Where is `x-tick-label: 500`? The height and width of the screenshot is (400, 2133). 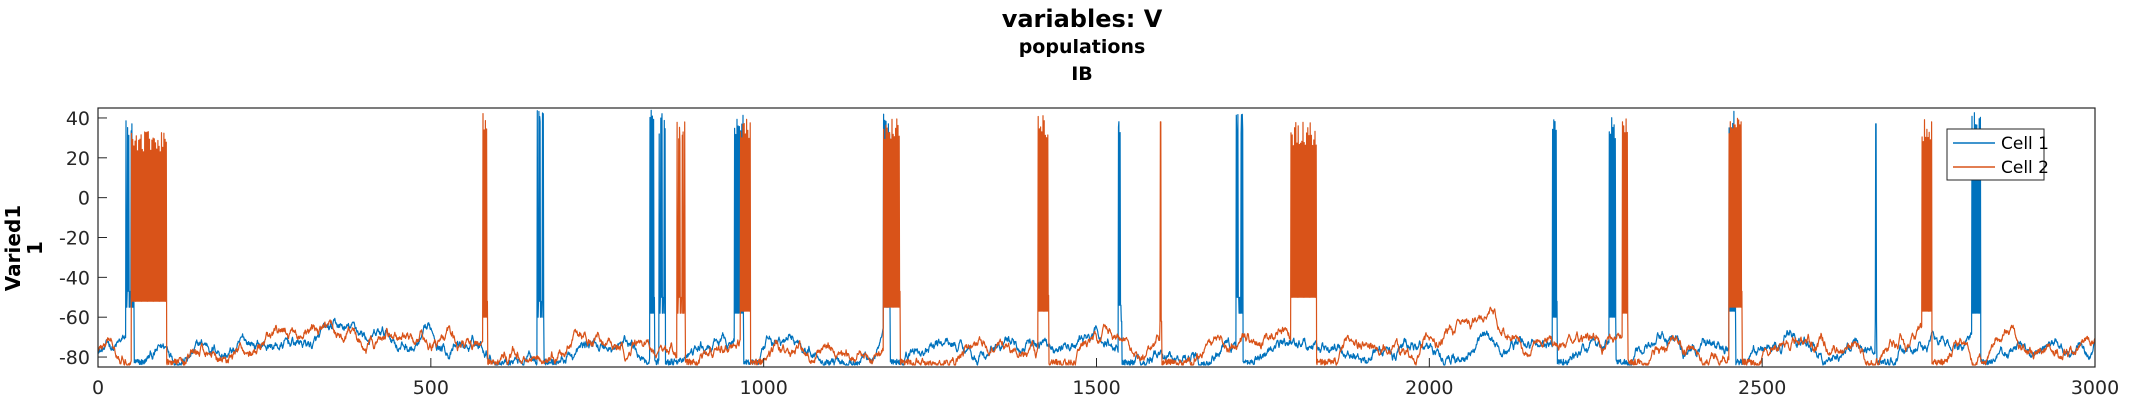 x-tick-label: 500 is located at coordinates (431, 388).